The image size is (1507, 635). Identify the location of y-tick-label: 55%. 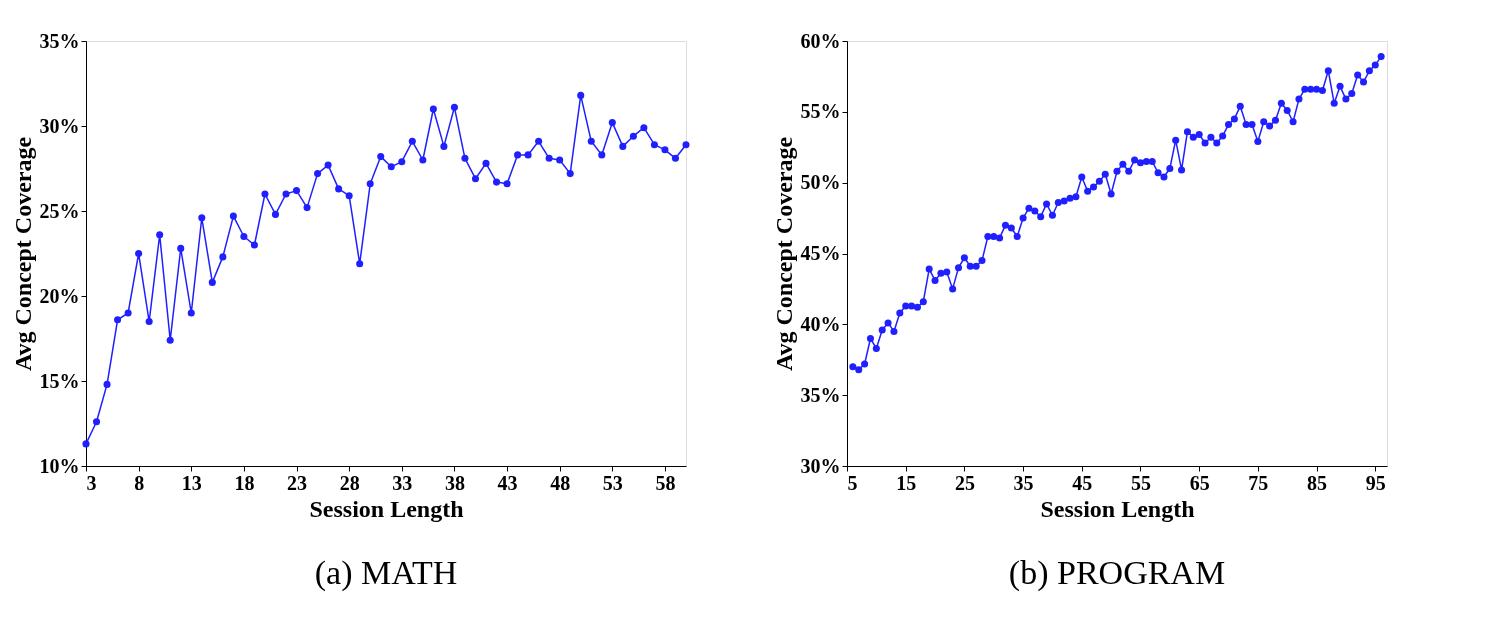
(820, 111).